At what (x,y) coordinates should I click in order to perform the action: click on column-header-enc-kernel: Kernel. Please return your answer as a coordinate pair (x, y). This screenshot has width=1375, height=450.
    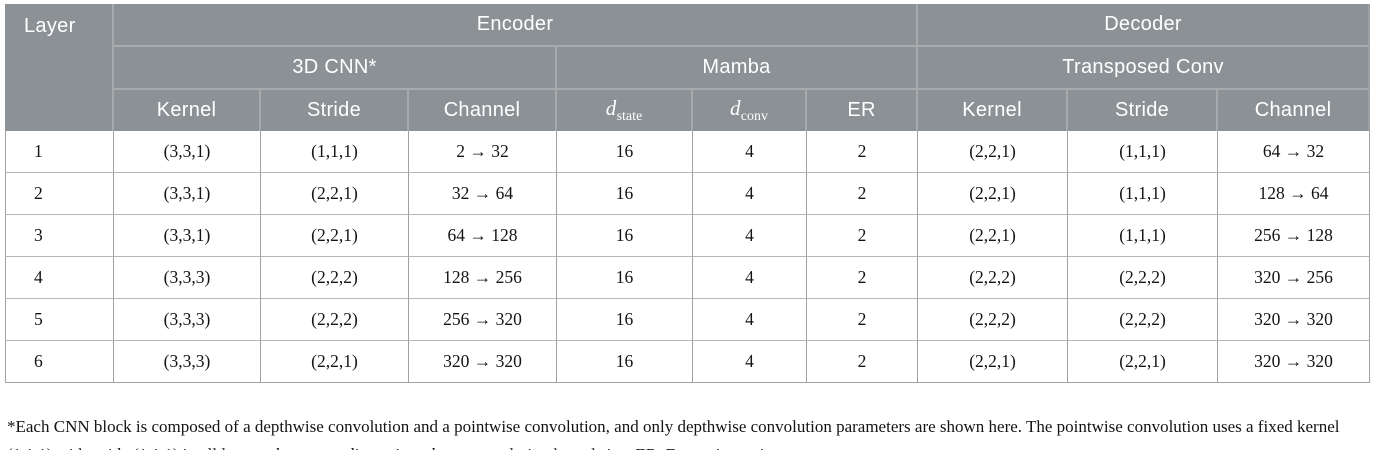
    Looking at the image, I should click on (187, 110).